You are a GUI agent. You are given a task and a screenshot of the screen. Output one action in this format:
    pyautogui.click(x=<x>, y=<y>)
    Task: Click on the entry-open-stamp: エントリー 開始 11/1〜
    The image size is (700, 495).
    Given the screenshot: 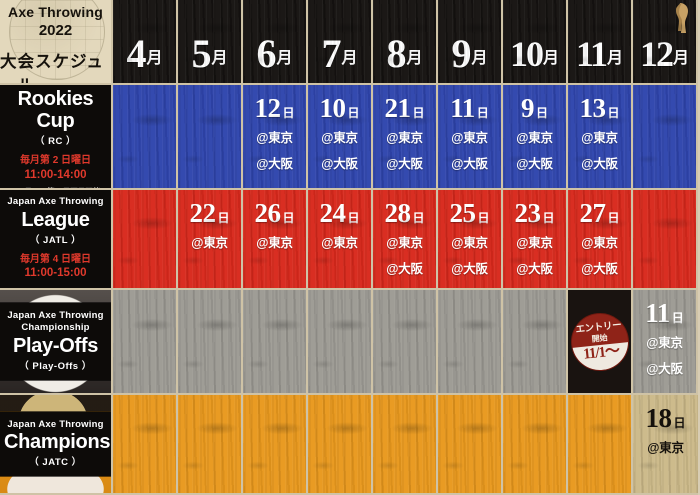 What is the action you would take?
    pyautogui.click(x=599, y=341)
    